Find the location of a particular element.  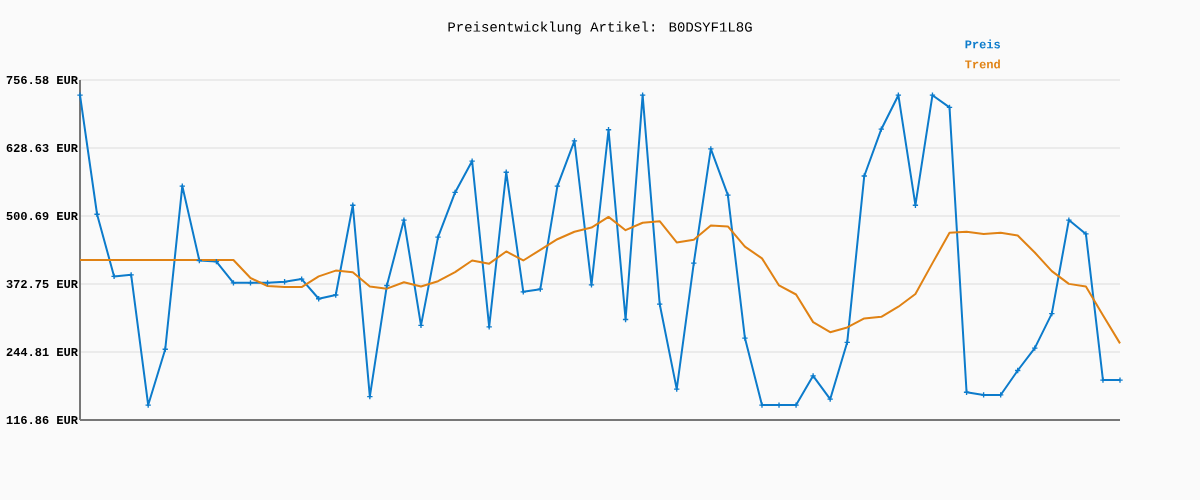

text: Preis is located at coordinates (982, 44).